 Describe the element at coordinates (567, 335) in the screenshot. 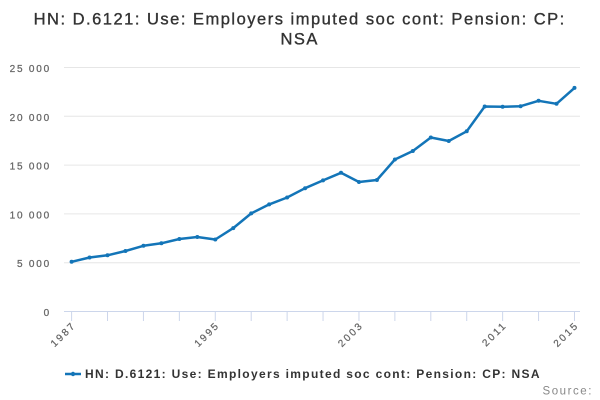

I see `svg-text: 2015` at that location.